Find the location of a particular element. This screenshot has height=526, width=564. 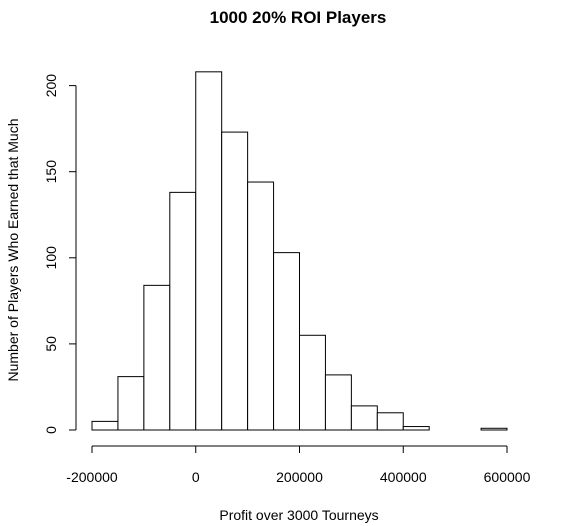

x-tick-label: 400000 is located at coordinates (403, 477).